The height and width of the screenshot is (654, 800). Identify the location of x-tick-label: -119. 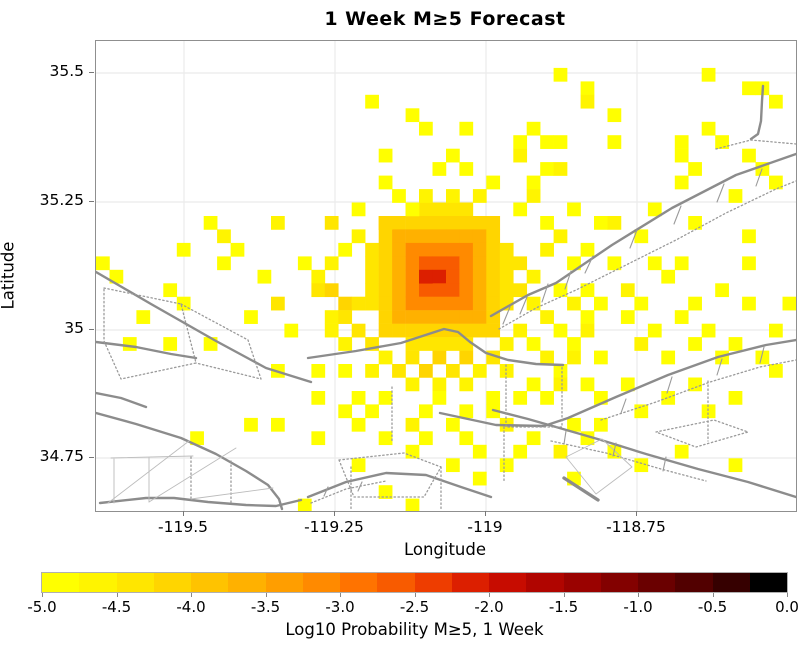
(485, 527).